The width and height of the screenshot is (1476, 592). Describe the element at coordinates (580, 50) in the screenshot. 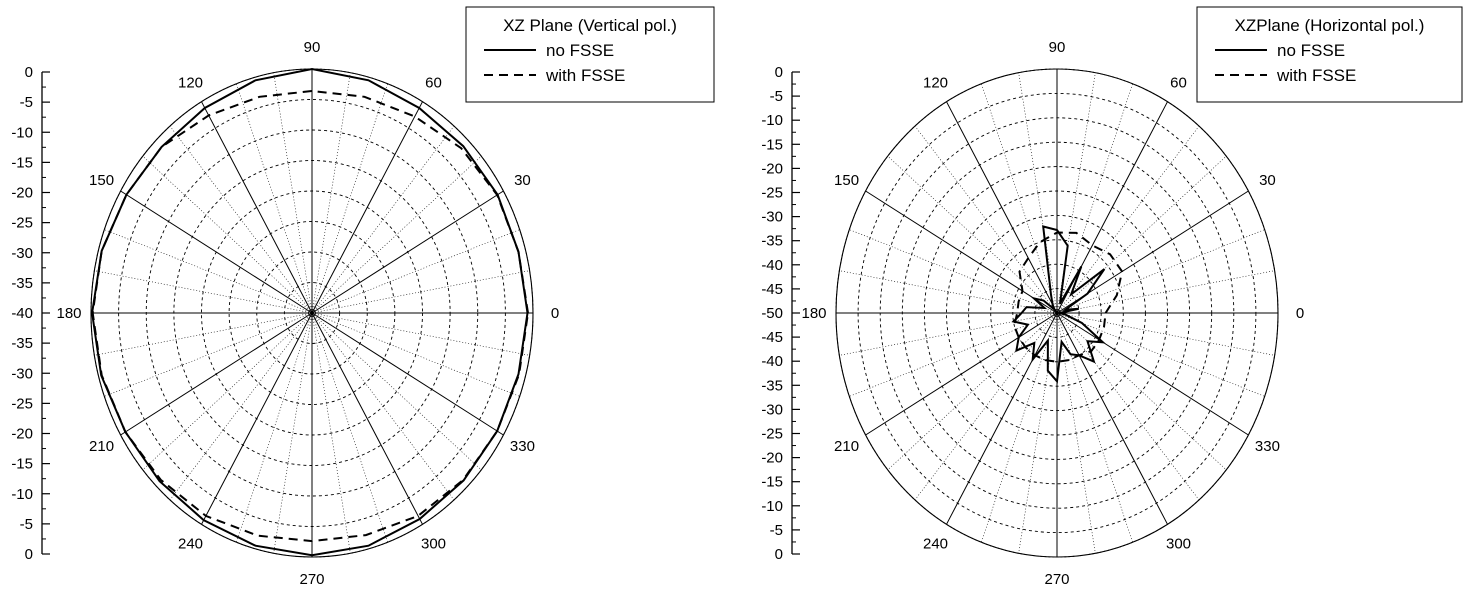

I see `legend-entry: no FSSE` at that location.